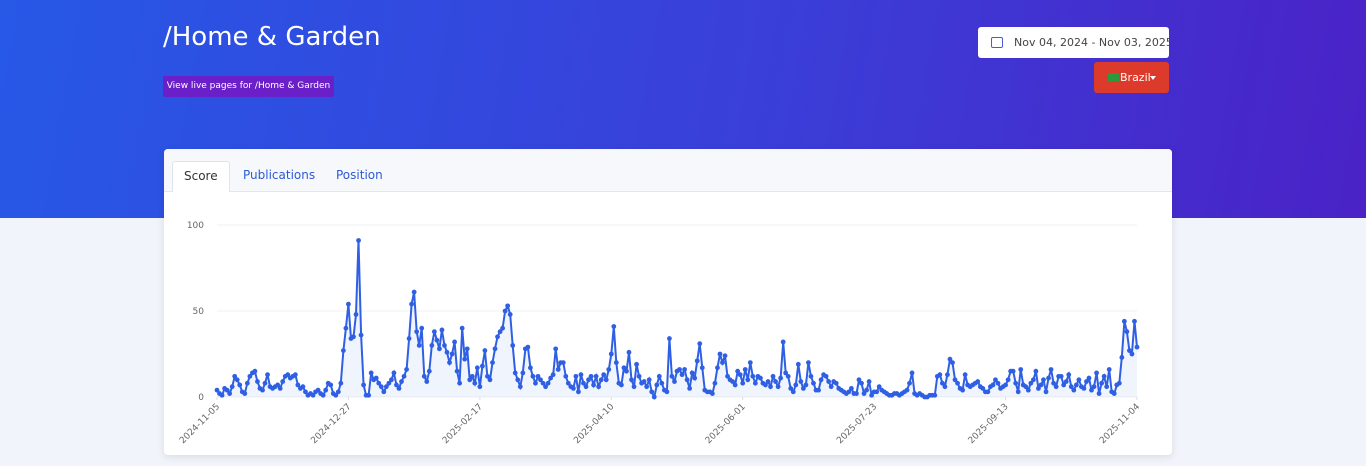 The image size is (1366, 466). What do you see at coordinates (1113, 77) in the screenshot?
I see `flag-icon` at bounding box center [1113, 77].